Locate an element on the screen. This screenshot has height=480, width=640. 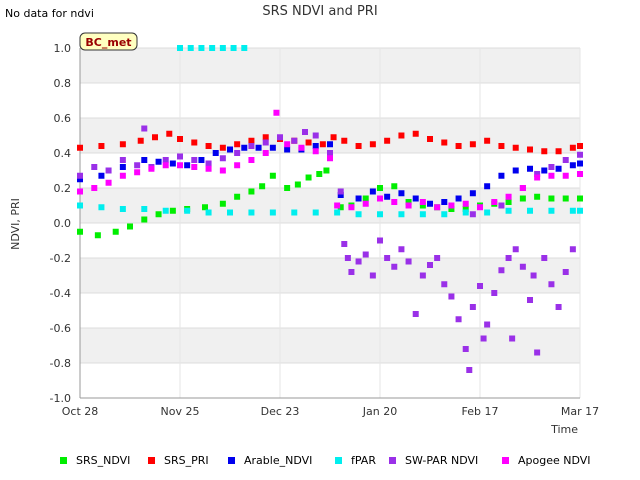
x-tick-label: Dec 23 is located at coordinates (280, 411).